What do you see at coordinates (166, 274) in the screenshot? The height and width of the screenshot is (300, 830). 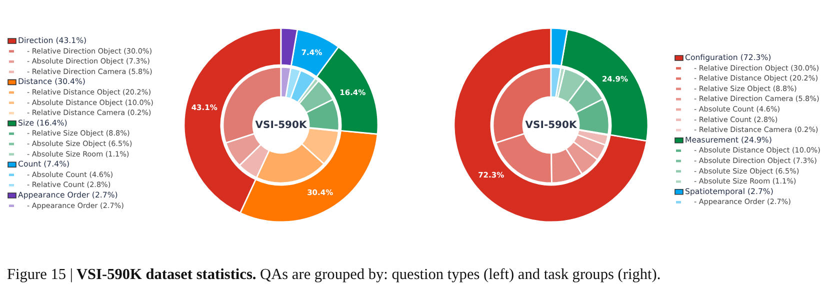 I see `text: VSI-590K dataset statistics.` at bounding box center [166, 274].